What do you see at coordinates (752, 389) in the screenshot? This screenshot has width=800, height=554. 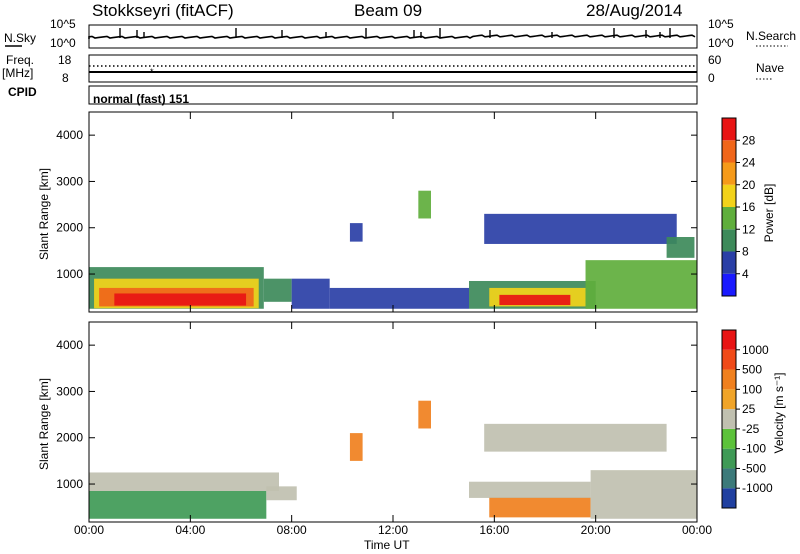 I see `velocity-colorbar-tick-label: 100` at bounding box center [752, 389].